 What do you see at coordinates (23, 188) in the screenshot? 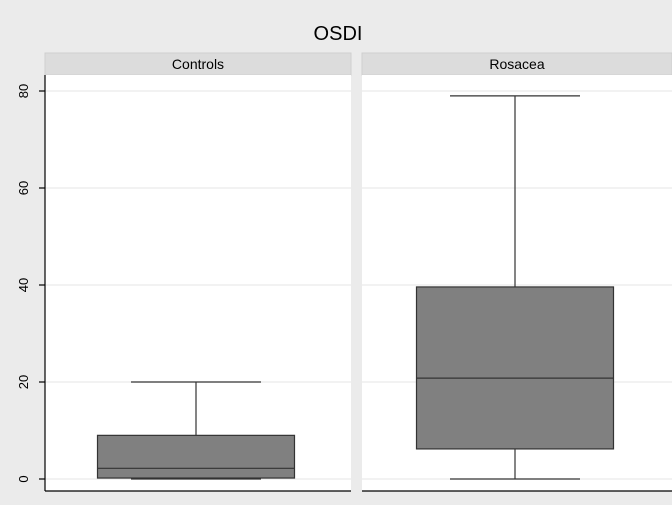
I see `y-tick-label: 60` at bounding box center [23, 188].